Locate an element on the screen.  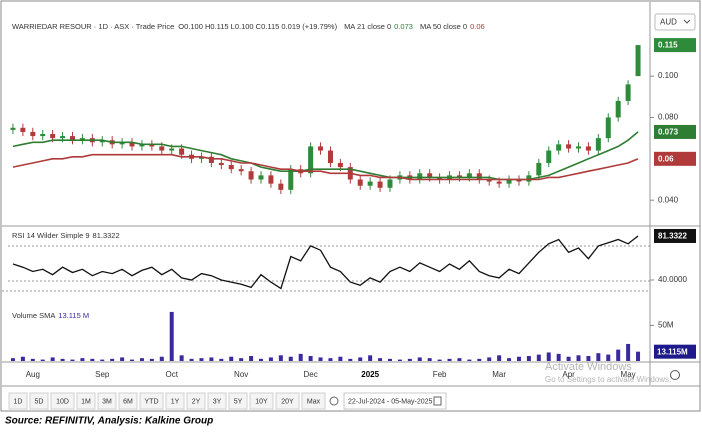
reset-icon is located at coordinates (334, 401).